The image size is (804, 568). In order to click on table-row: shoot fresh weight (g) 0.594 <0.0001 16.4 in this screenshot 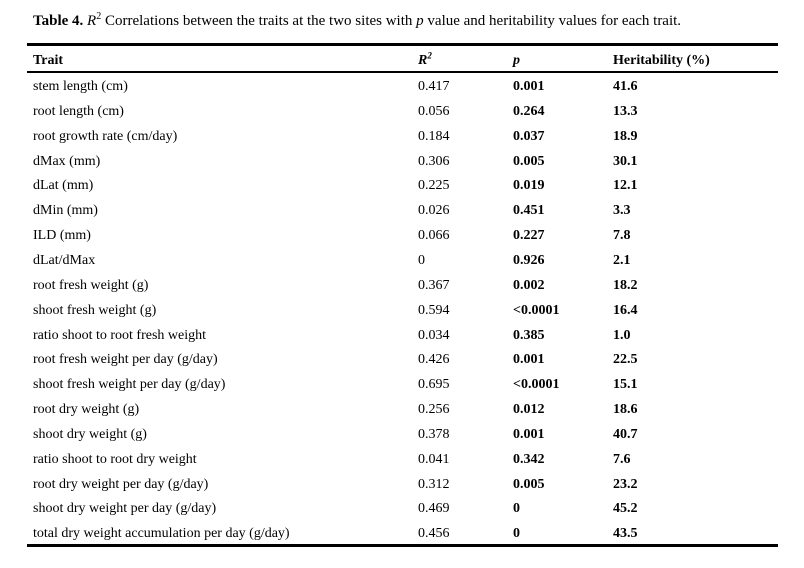, I will do `click(402, 310)`.